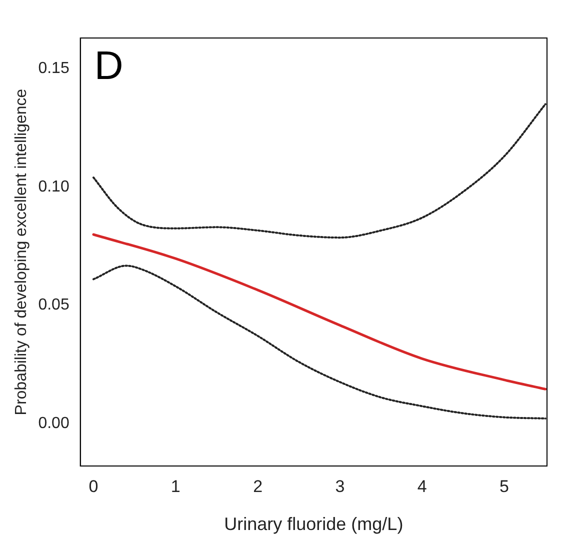 This screenshot has height=548, width=567. I want to click on y-tick-label: 0.00, so click(54, 423).